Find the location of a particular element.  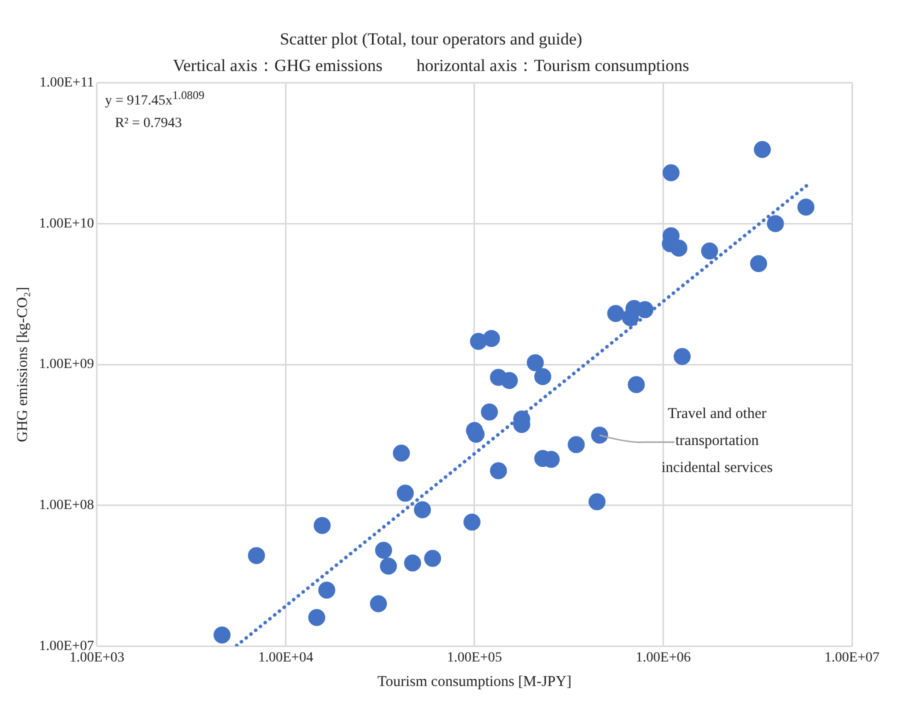

y-tick-label: 1.00E+10 is located at coordinates (66, 224).